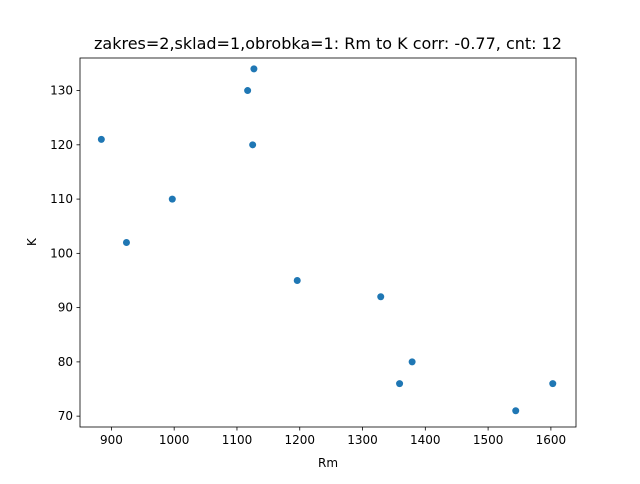 Image resolution: width=640 pixels, height=484 pixels. What do you see at coordinates (61, 253) in the screenshot?
I see `y-tick-label: 100` at bounding box center [61, 253].